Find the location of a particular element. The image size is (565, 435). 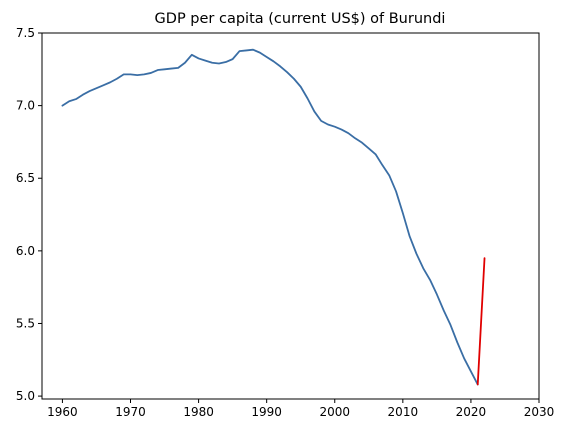

x-axis: 1960 1970 1980 1990 2000 2010 2020 2030 is located at coordinates (300, 409).